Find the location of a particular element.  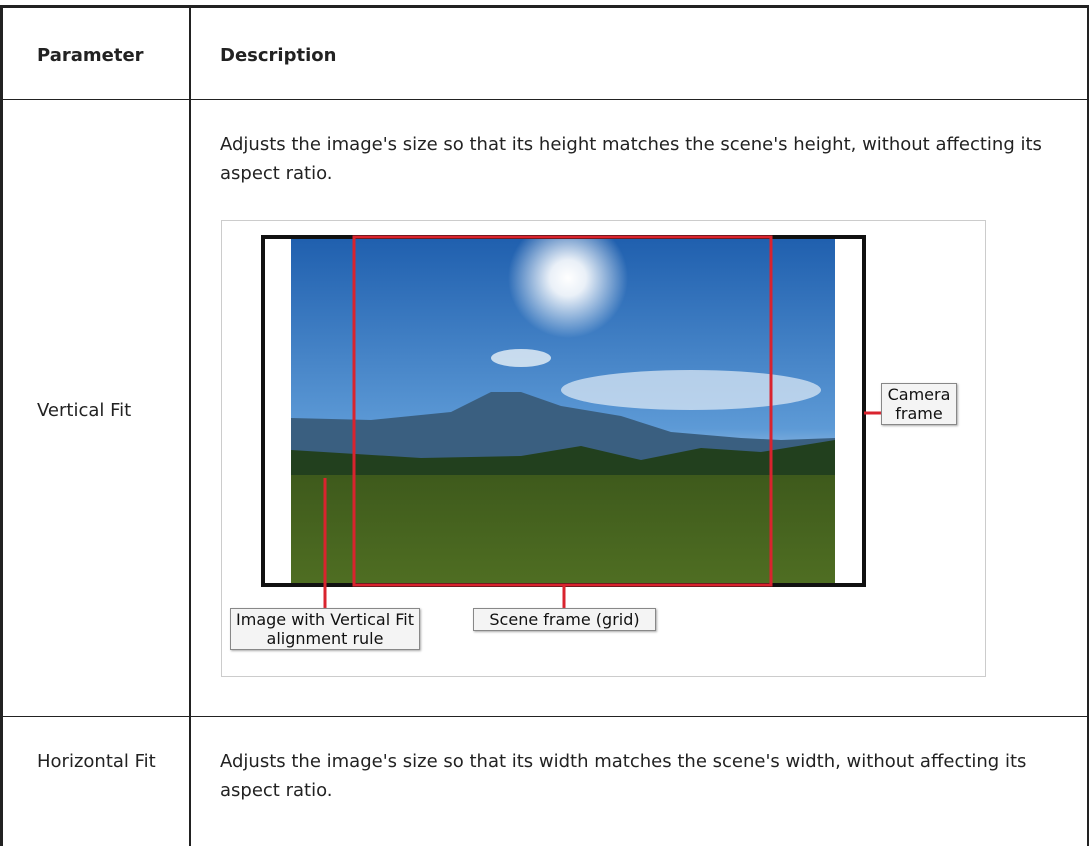

header-cell: Parameter is located at coordinates (90, 55).